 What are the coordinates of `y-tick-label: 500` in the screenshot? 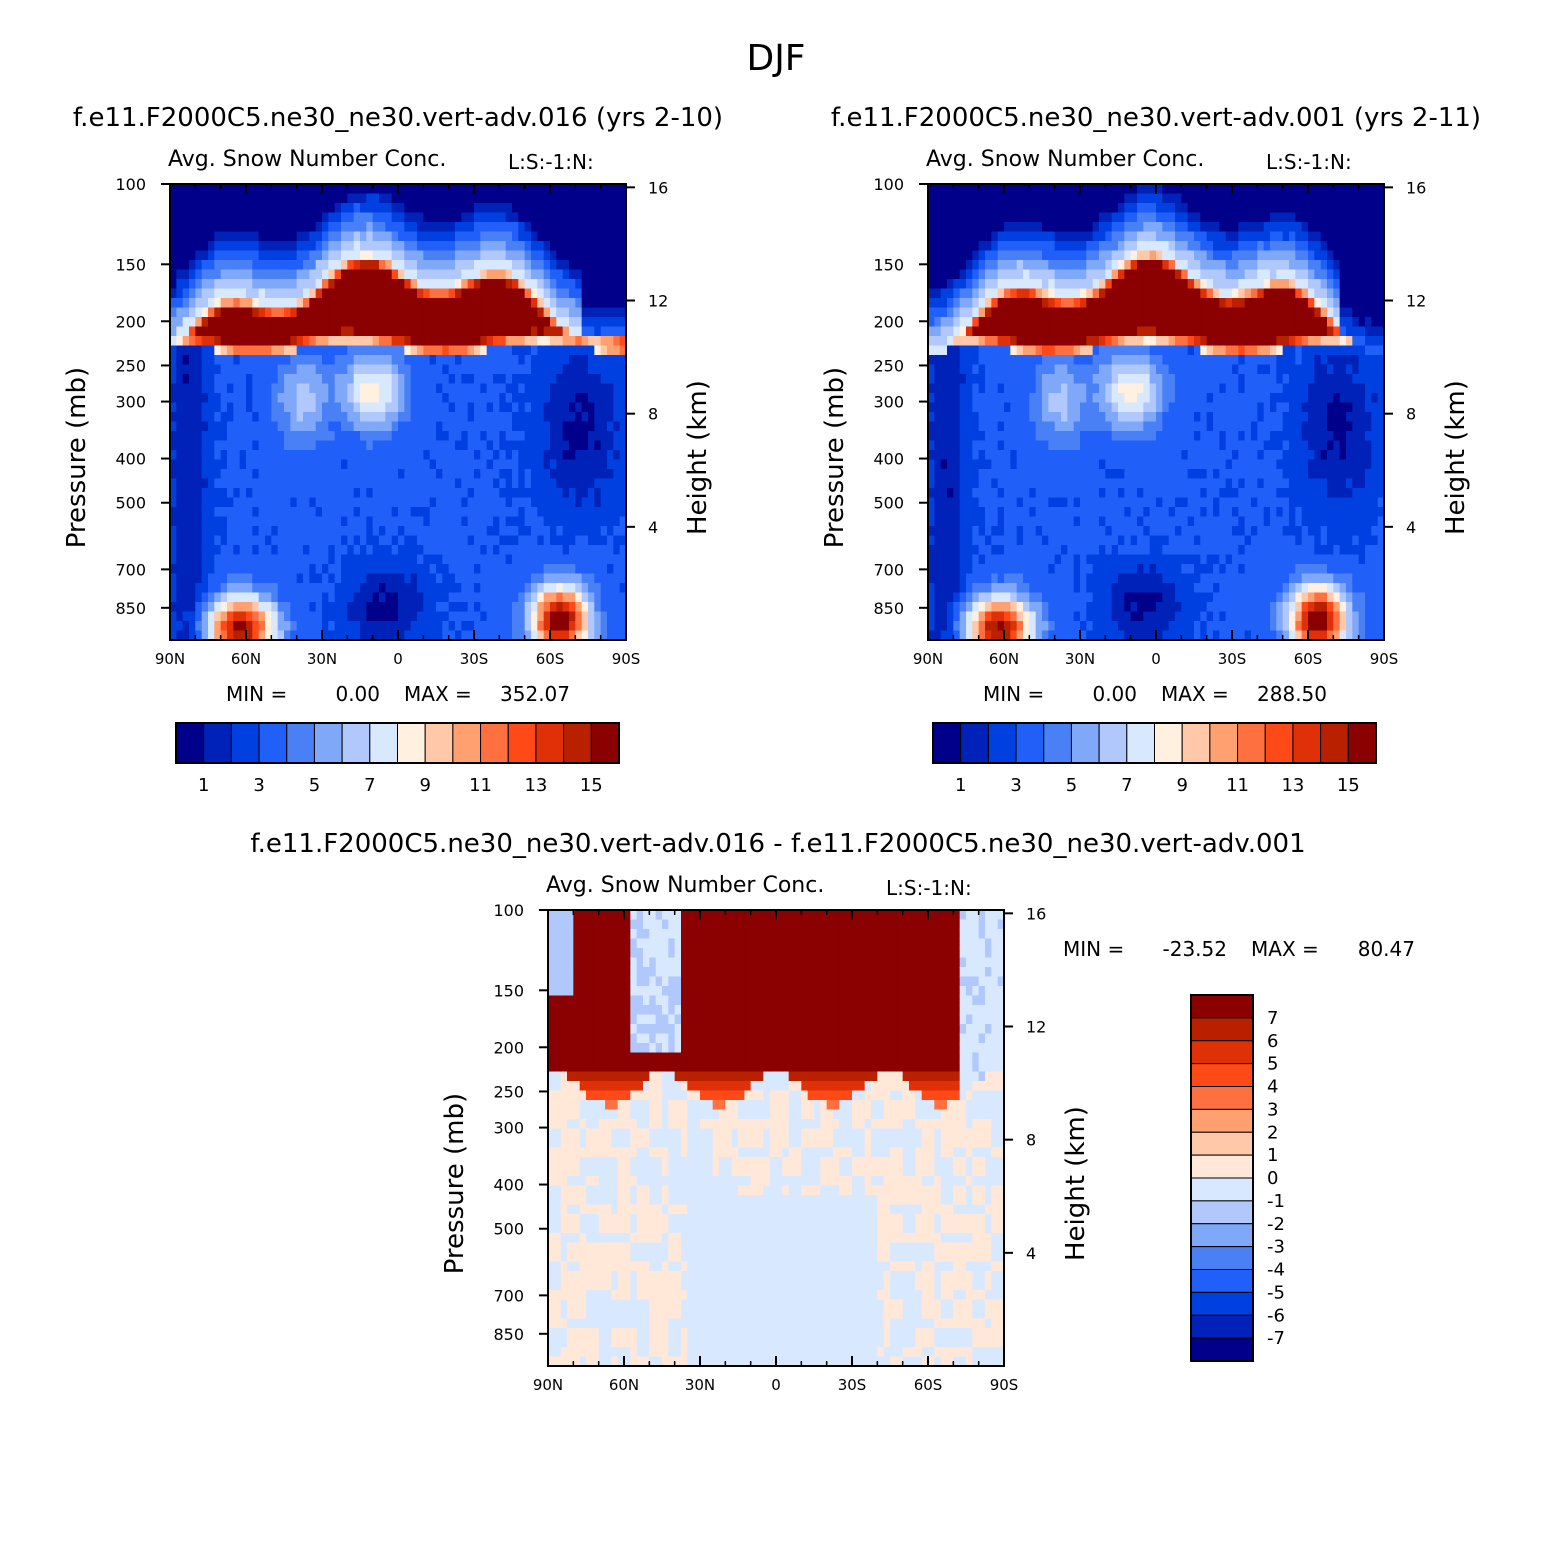 It's located at (130, 503).